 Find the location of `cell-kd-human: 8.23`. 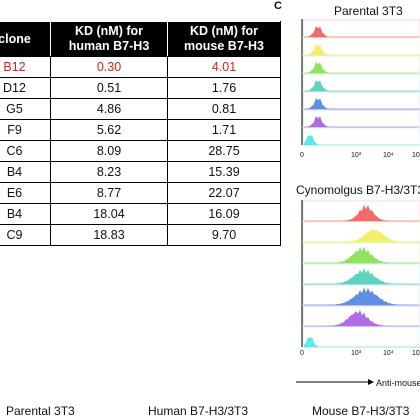

cell-kd-human: 8.23 is located at coordinates (109, 172).